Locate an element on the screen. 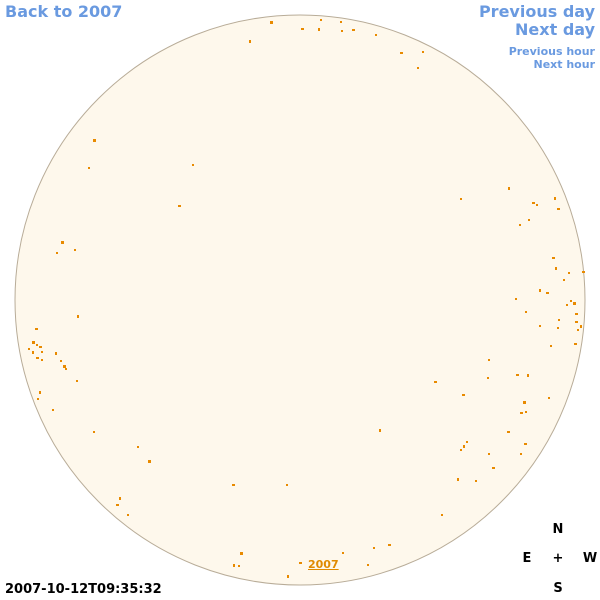 The height and width of the screenshot is (600, 600). next-day-link: Next day is located at coordinates (555, 29).